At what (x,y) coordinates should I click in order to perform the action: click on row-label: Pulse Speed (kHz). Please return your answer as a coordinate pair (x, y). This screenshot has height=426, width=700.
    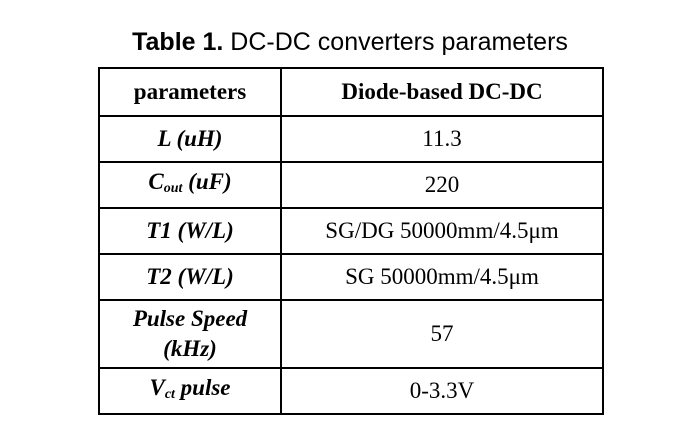
    Looking at the image, I should click on (190, 334).